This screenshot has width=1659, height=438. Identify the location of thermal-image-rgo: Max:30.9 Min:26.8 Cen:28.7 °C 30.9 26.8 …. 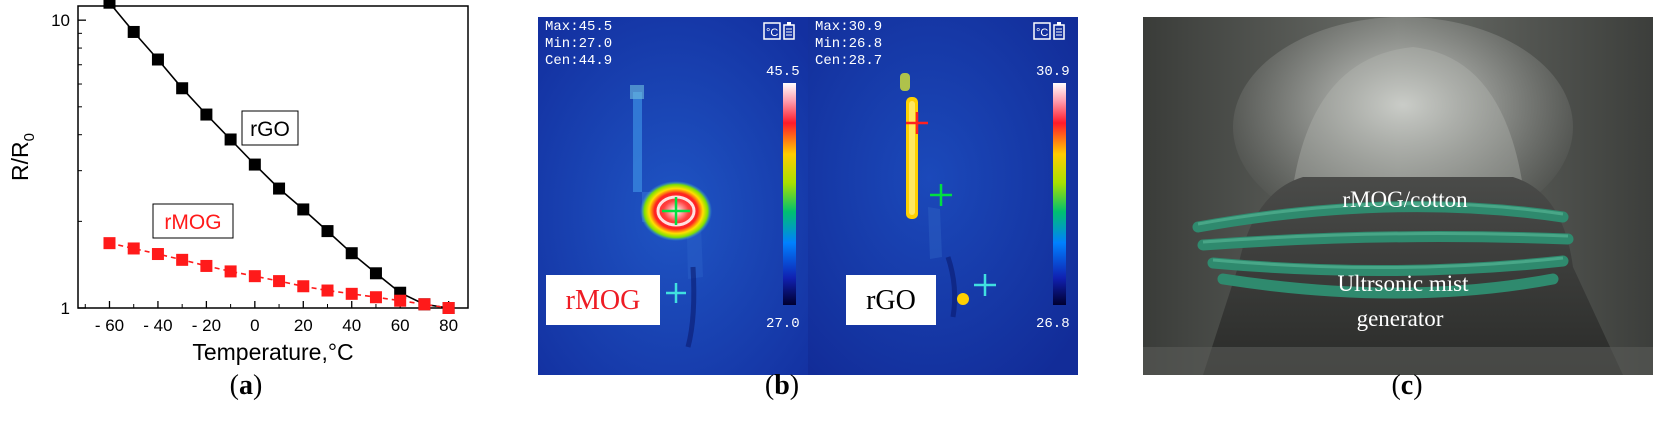
(943, 196).